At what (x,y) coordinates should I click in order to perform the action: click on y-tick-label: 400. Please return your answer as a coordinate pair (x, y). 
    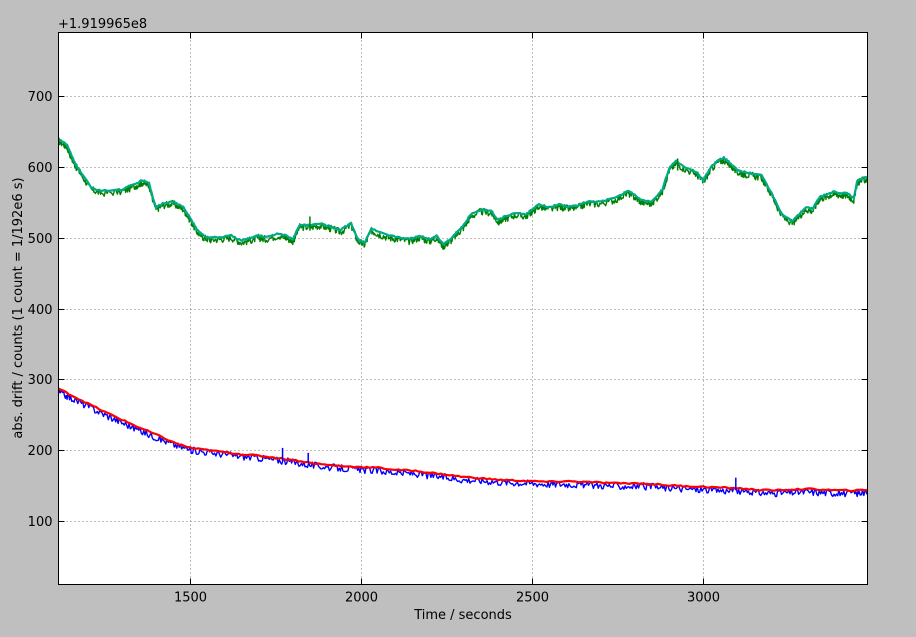
    Looking at the image, I should click on (40, 310).